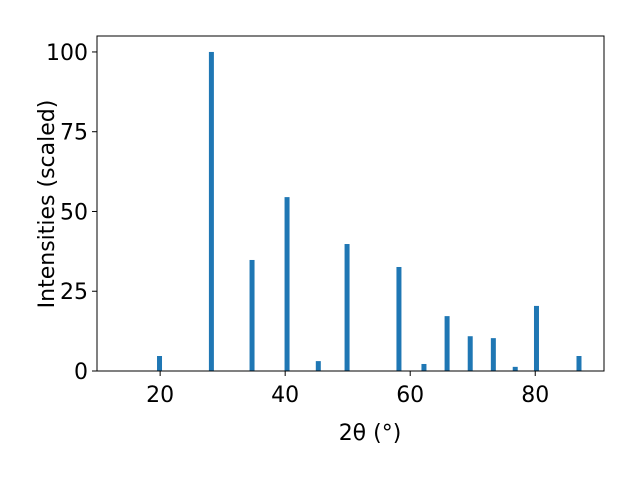 The image size is (640, 480). I want to click on x-tick-label: 40, so click(285, 395).